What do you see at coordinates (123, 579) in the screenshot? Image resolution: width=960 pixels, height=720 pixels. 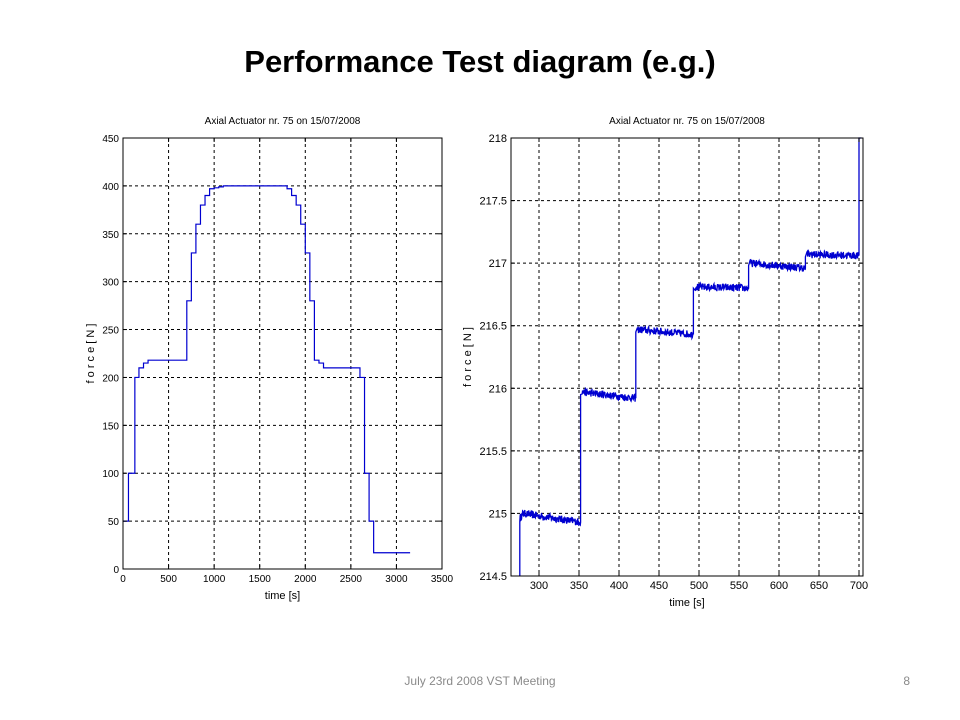 I see `x-tick-label: 0` at bounding box center [123, 579].